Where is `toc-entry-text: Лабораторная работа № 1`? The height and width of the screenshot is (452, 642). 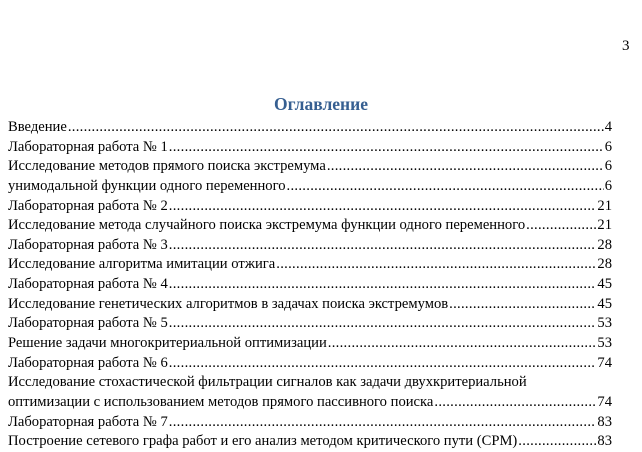 toc-entry-text: Лабораторная работа № 1 is located at coordinates (88, 146).